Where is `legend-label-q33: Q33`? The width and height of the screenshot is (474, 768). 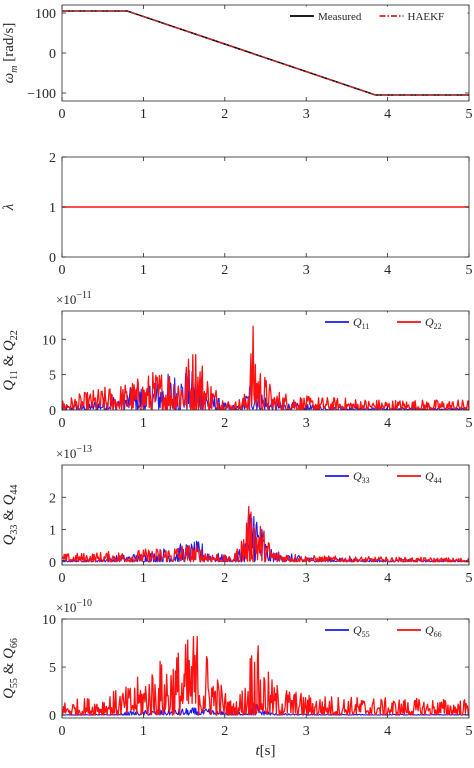 legend-label-q33: Q33 is located at coordinates (361, 477).